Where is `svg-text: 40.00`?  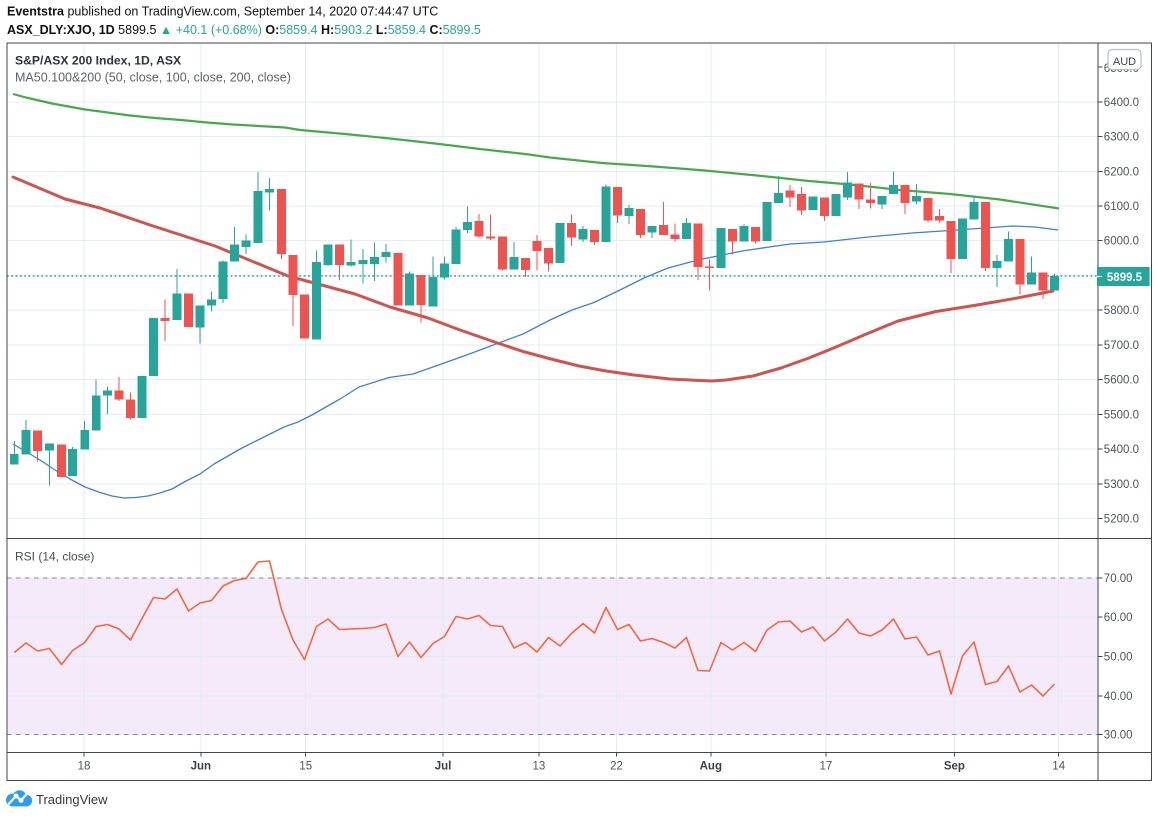
svg-text: 40.00 is located at coordinates (1118, 697).